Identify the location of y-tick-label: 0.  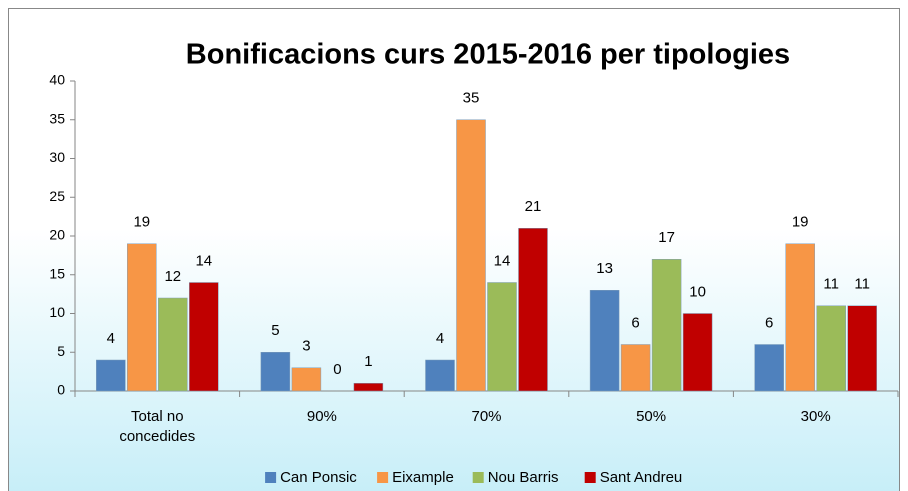
(61, 390).